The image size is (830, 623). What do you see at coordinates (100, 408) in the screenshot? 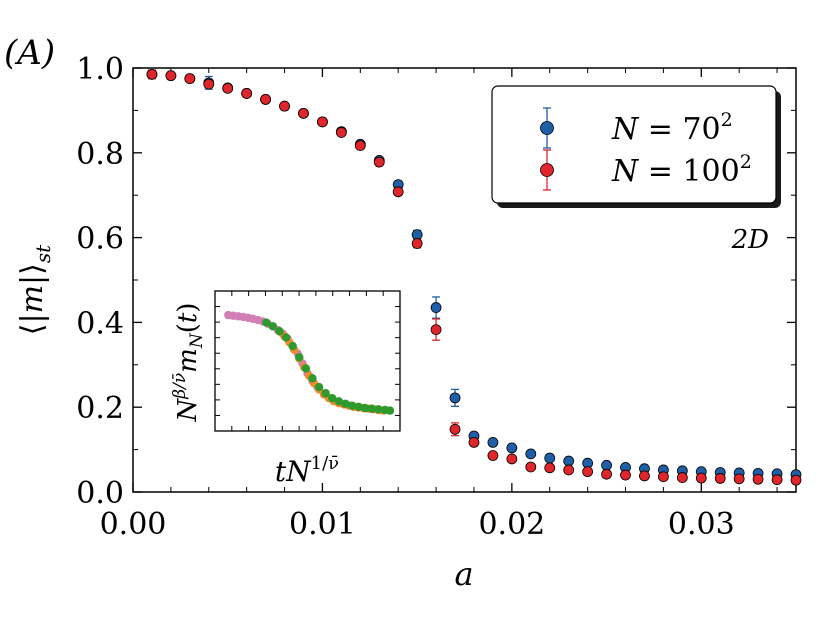
I see `y-tick-label: 0.2` at bounding box center [100, 408].